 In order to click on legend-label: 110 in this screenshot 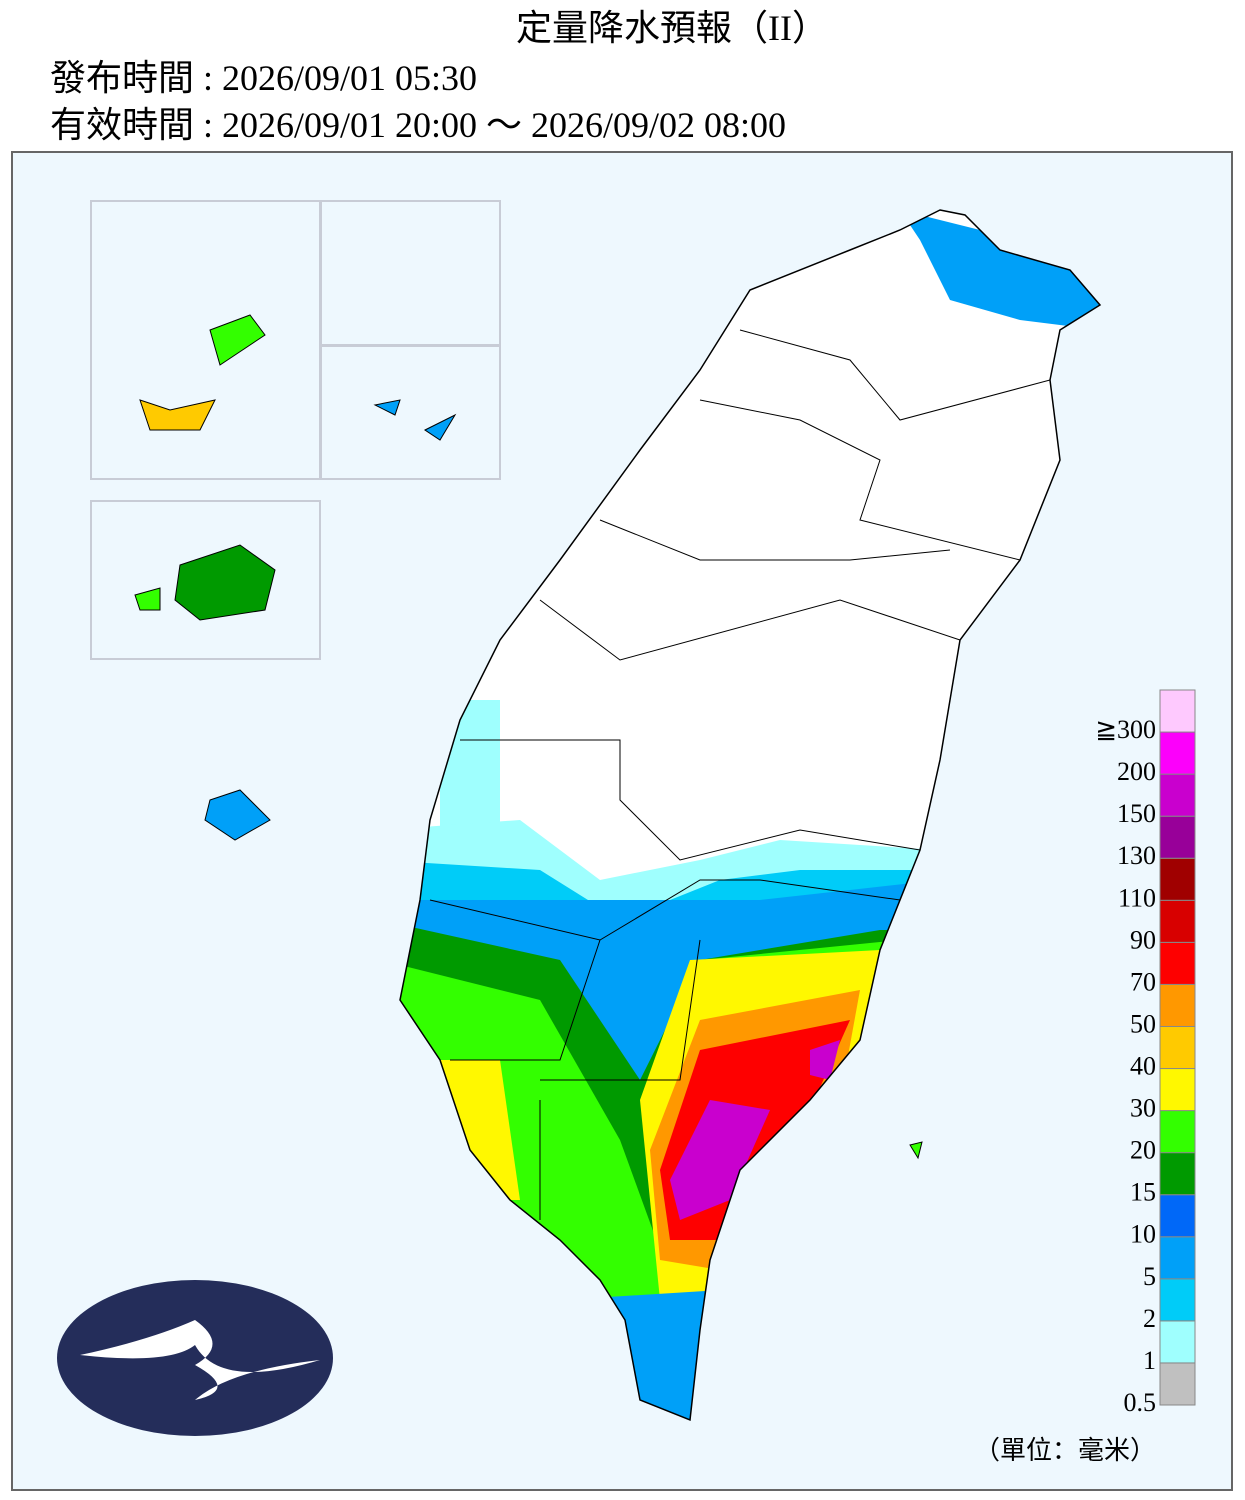, I will do `click(1137, 897)`.